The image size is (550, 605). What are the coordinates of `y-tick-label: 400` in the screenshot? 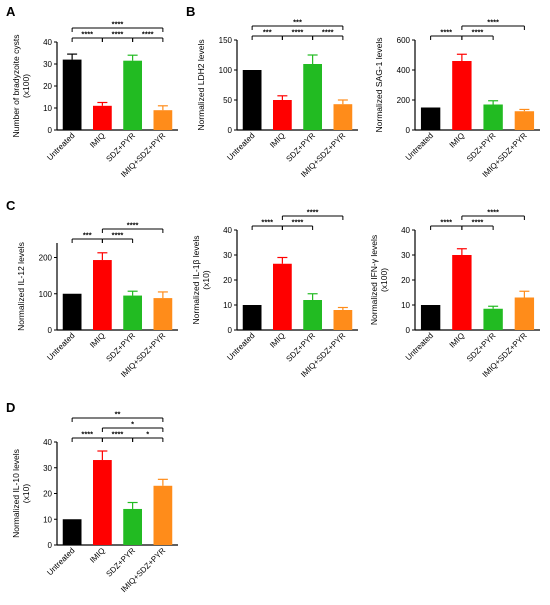 It's located at (404, 70).